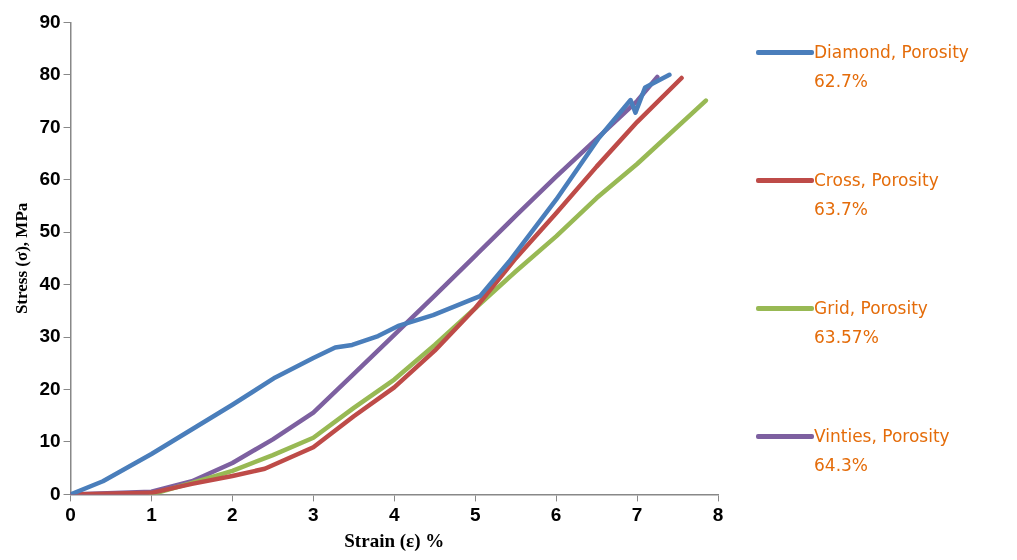 The image size is (1017, 560). I want to click on x-tick-label: 5, so click(475, 515).